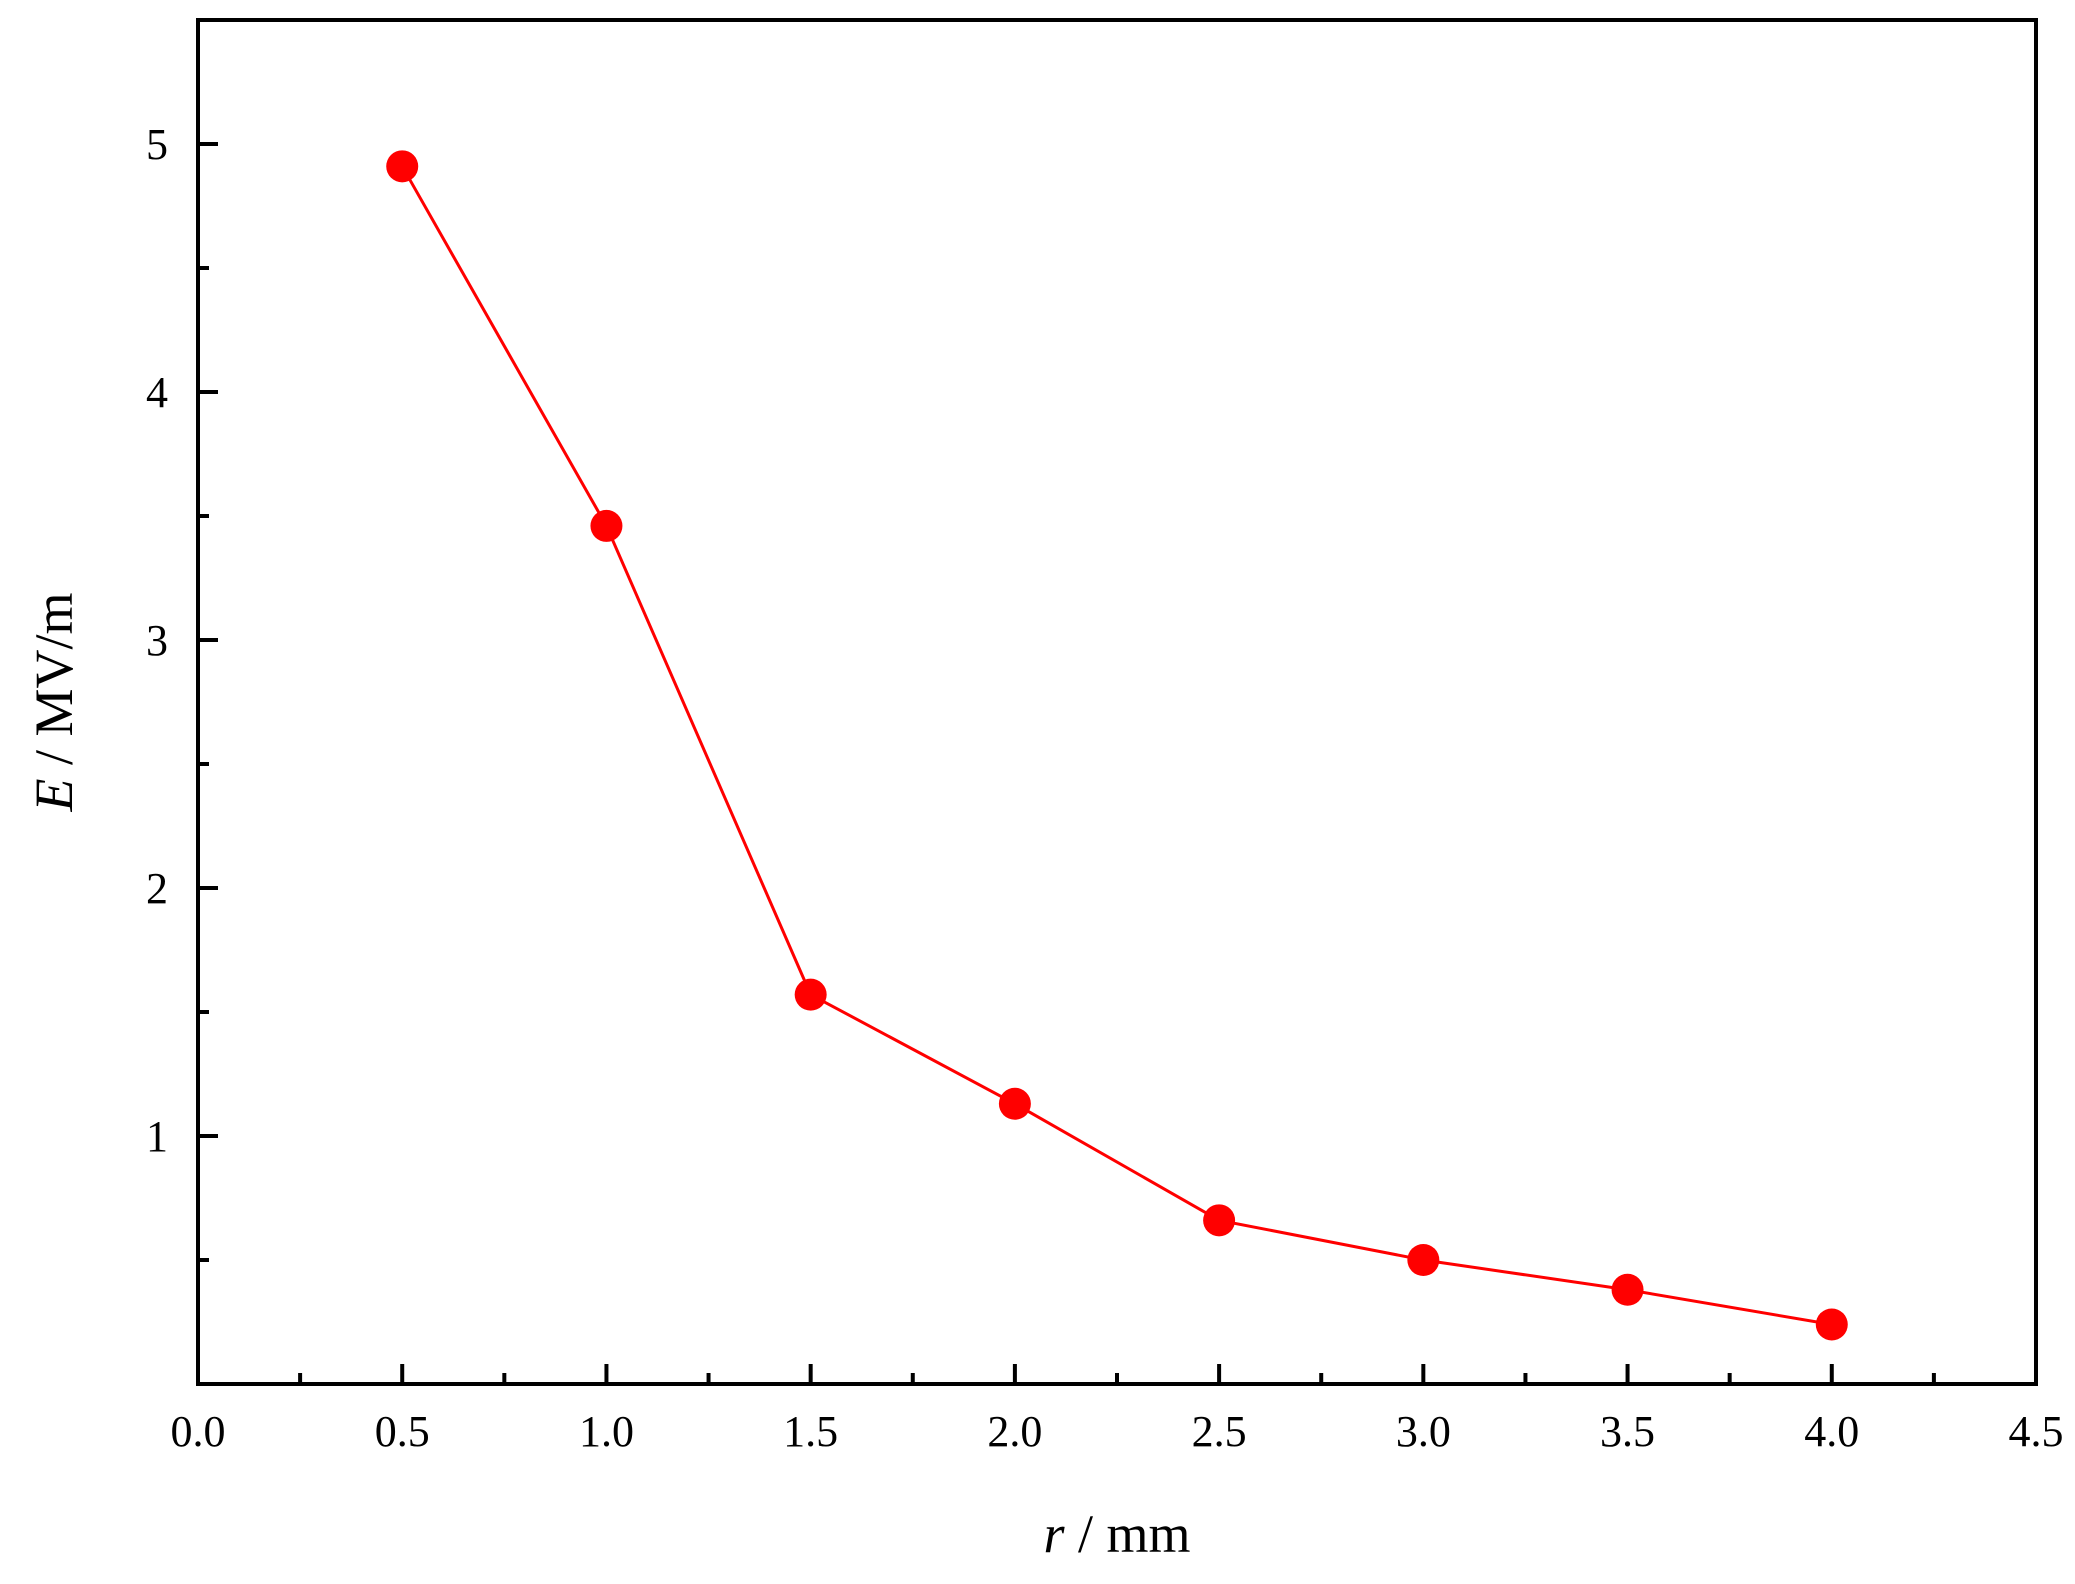  What do you see at coordinates (1423, 1431) in the screenshot?
I see `x-tick-label: 3.0` at bounding box center [1423, 1431].